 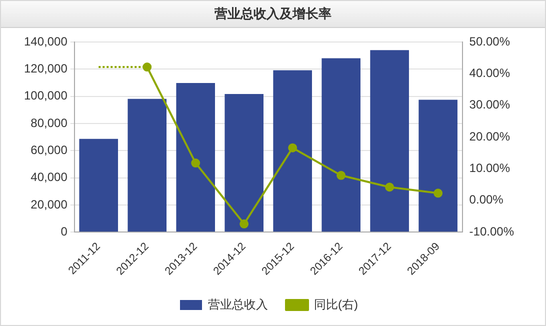 I want to click on y-tick-label: 100,000, so click(x=46, y=95).